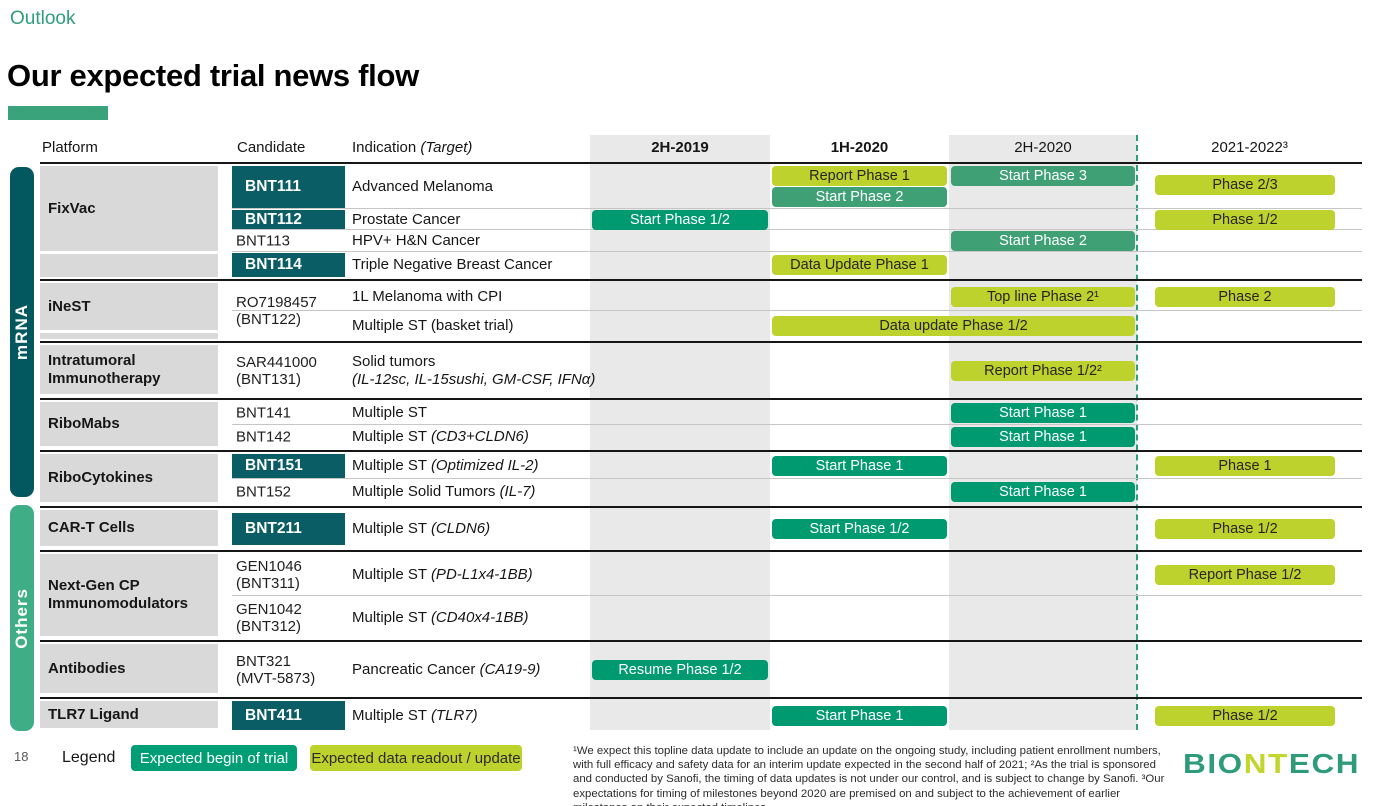 Image resolution: width=1388 pixels, height=806 pixels. Describe the element at coordinates (680, 147) in the screenshot. I see `header-period-2h2019: 2H-2019` at that location.